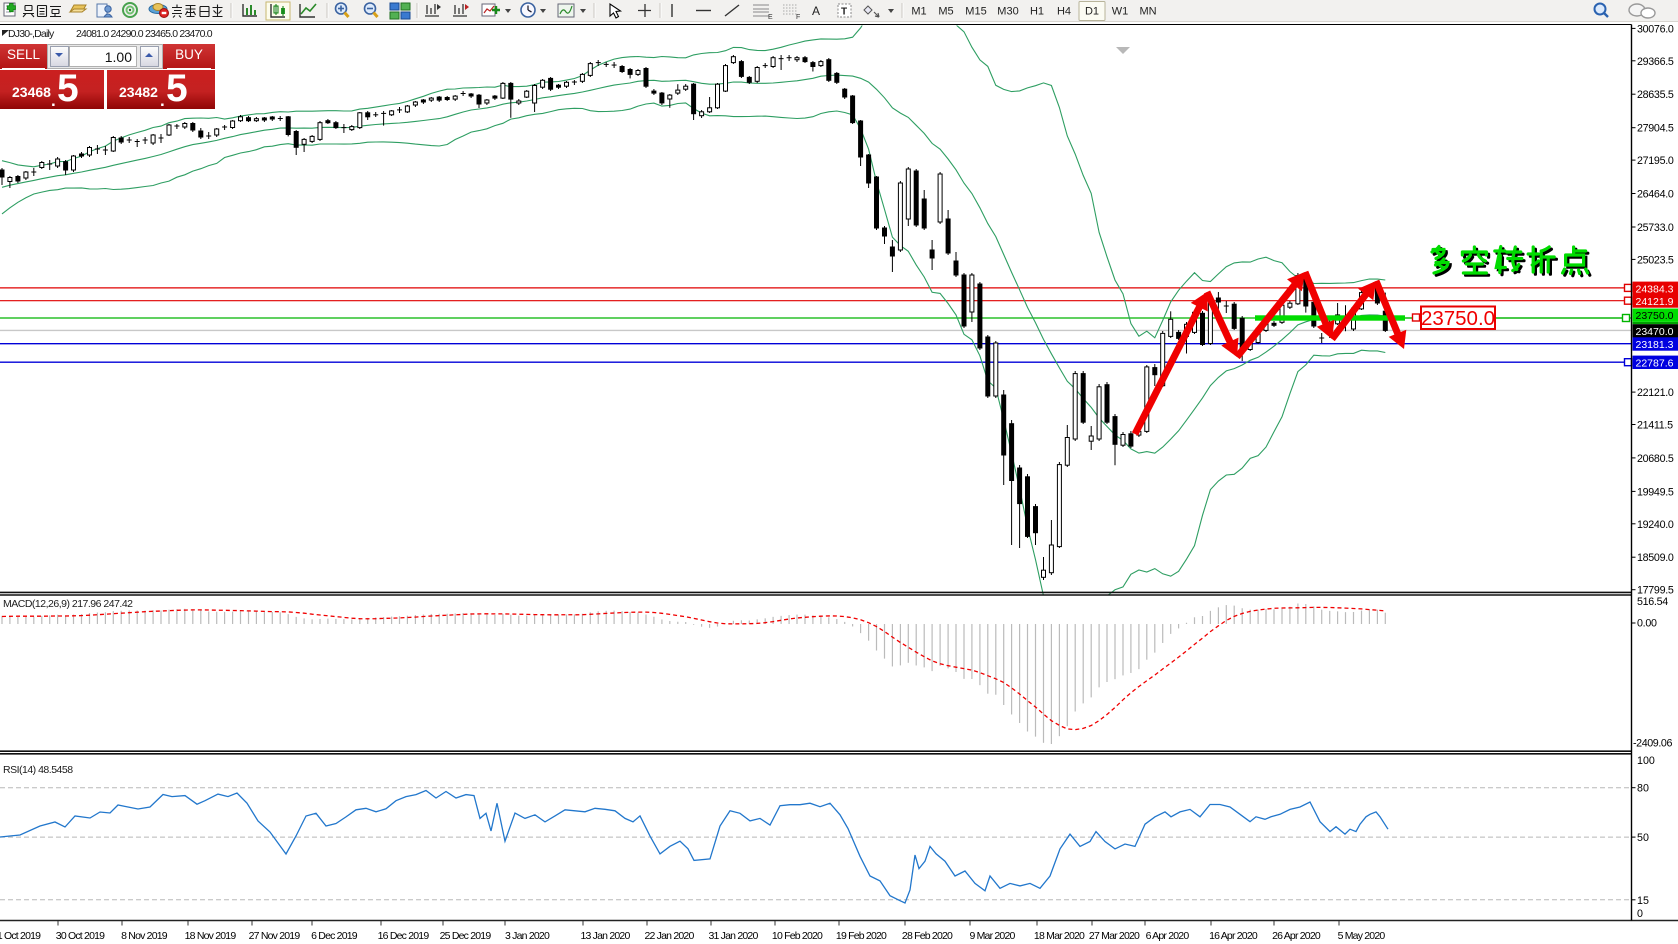 The height and width of the screenshot is (944, 1678). What do you see at coordinates (1647, 624) in the screenshot?
I see `svg-text: 0.00` at bounding box center [1647, 624].